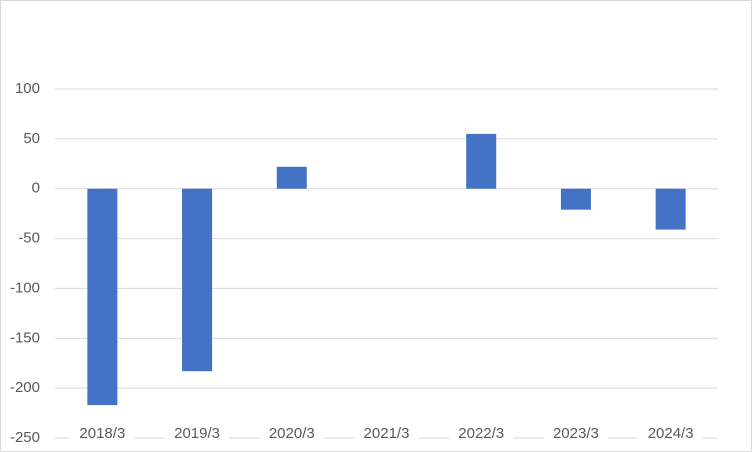  What do you see at coordinates (25, 387) in the screenshot?
I see `y-tick-label: -200` at bounding box center [25, 387].